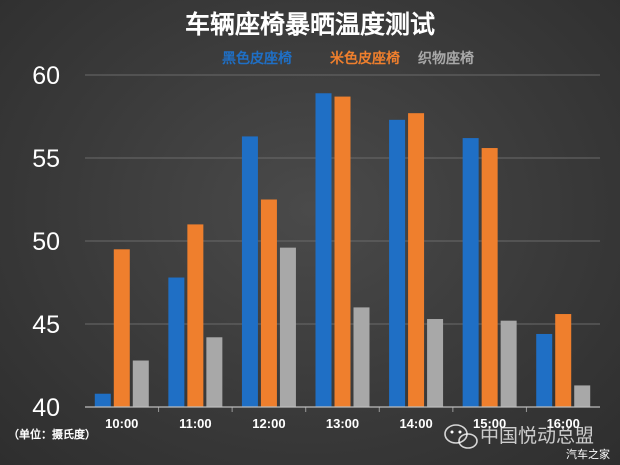  I want to click on brand-text: 汽车之家, so click(588, 454).